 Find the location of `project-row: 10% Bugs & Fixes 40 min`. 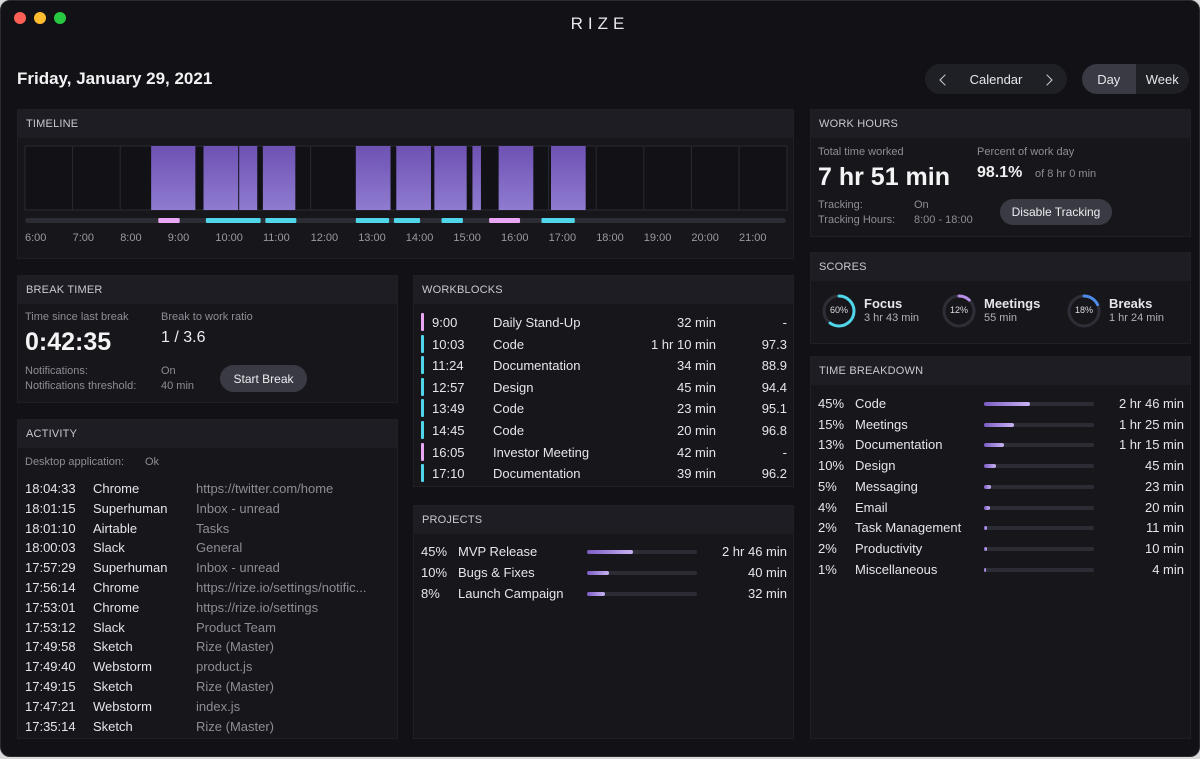

project-row: 10% Bugs & Fixes 40 min is located at coordinates (603, 573).